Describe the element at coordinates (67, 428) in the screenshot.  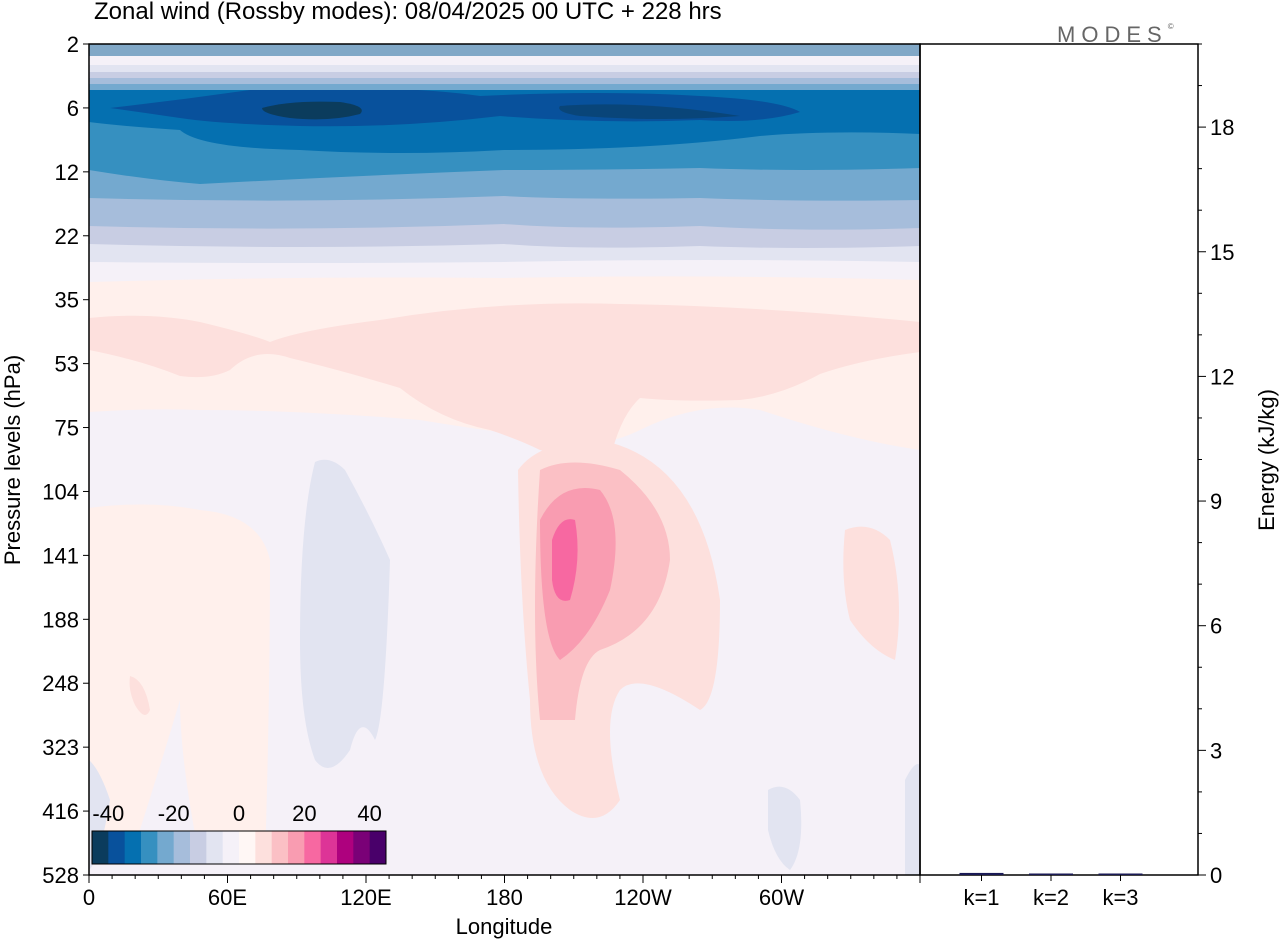
I see `y-tick-label: 75` at that location.